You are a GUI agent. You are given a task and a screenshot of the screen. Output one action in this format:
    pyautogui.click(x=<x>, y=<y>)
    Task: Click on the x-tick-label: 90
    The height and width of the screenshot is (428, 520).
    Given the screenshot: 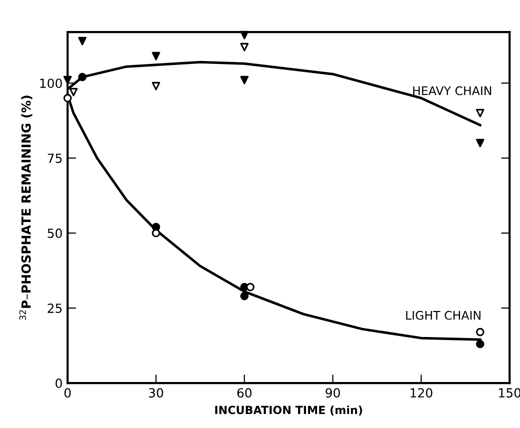 What is the action you would take?
    pyautogui.click(x=333, y=393)
    